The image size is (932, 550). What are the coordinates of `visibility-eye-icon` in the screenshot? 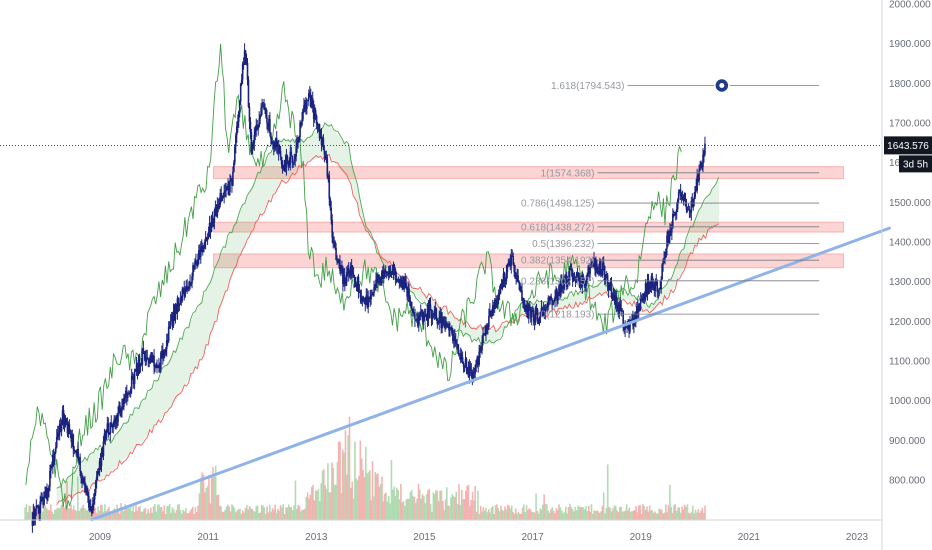 It's located at (722, 85).